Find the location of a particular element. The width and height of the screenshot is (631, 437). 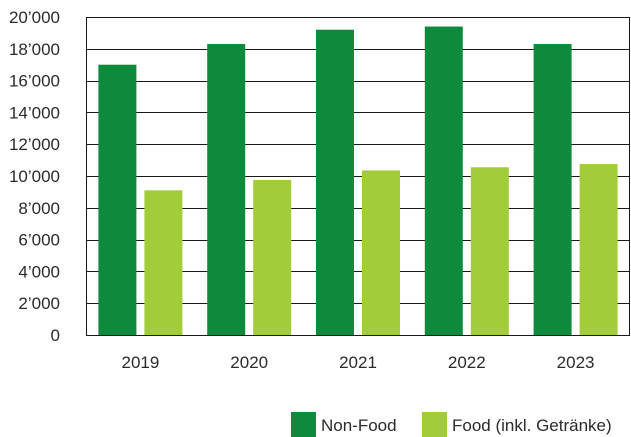

y-tick-label: 18’000 is located at coordinates (34, 49).